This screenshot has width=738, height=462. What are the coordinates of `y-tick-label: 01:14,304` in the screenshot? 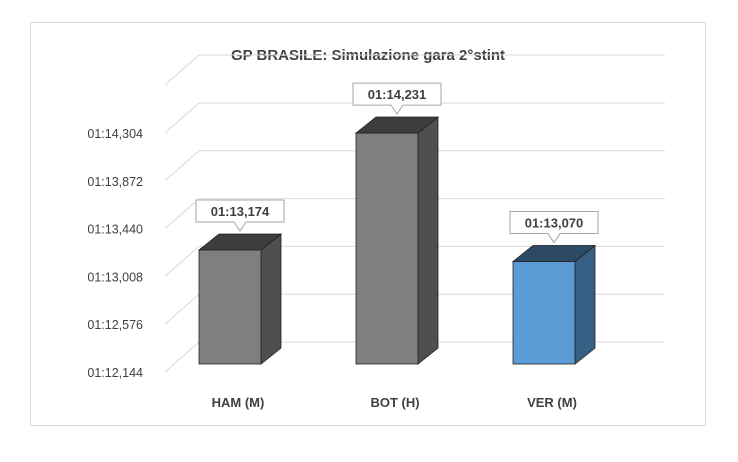 It's located at (115, 134).